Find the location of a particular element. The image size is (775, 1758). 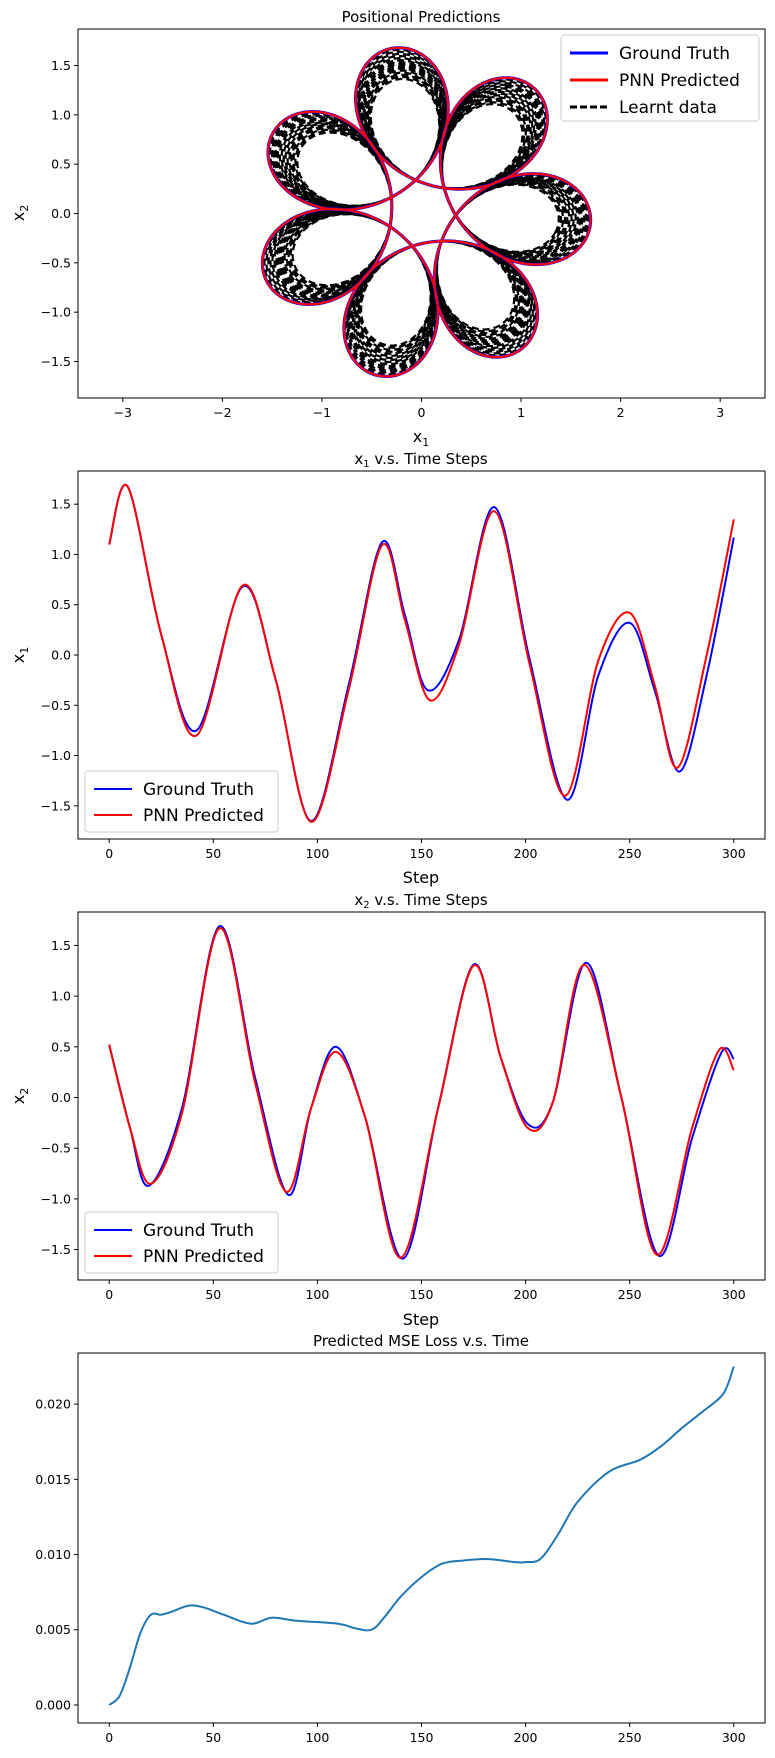

x-tick-label: 3 is located at coordinates (720, 412).